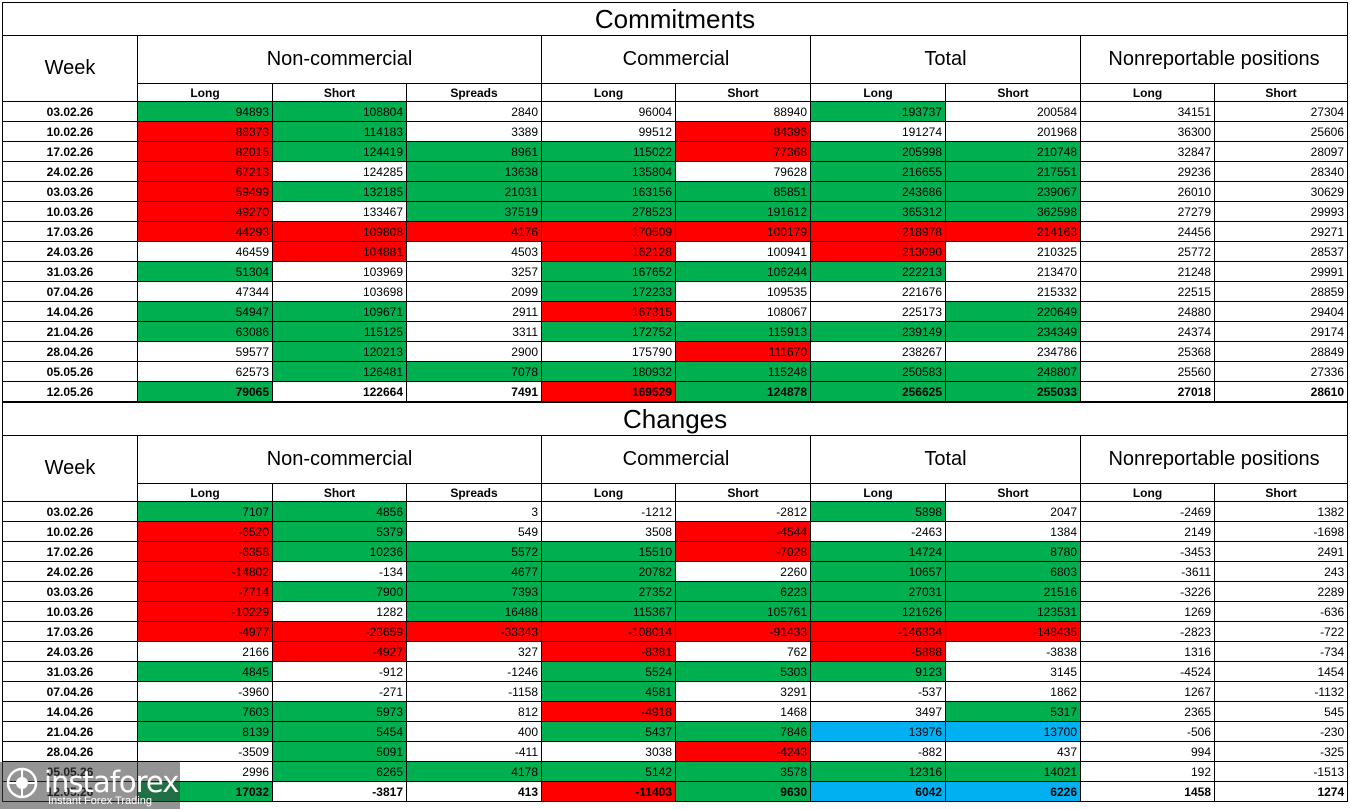 Image resolution: width=1350 pixels, height=809 pixels. Describe the element at coordinates (608, 611) in the screenshot. I see `value-cell: 115367` at that location.